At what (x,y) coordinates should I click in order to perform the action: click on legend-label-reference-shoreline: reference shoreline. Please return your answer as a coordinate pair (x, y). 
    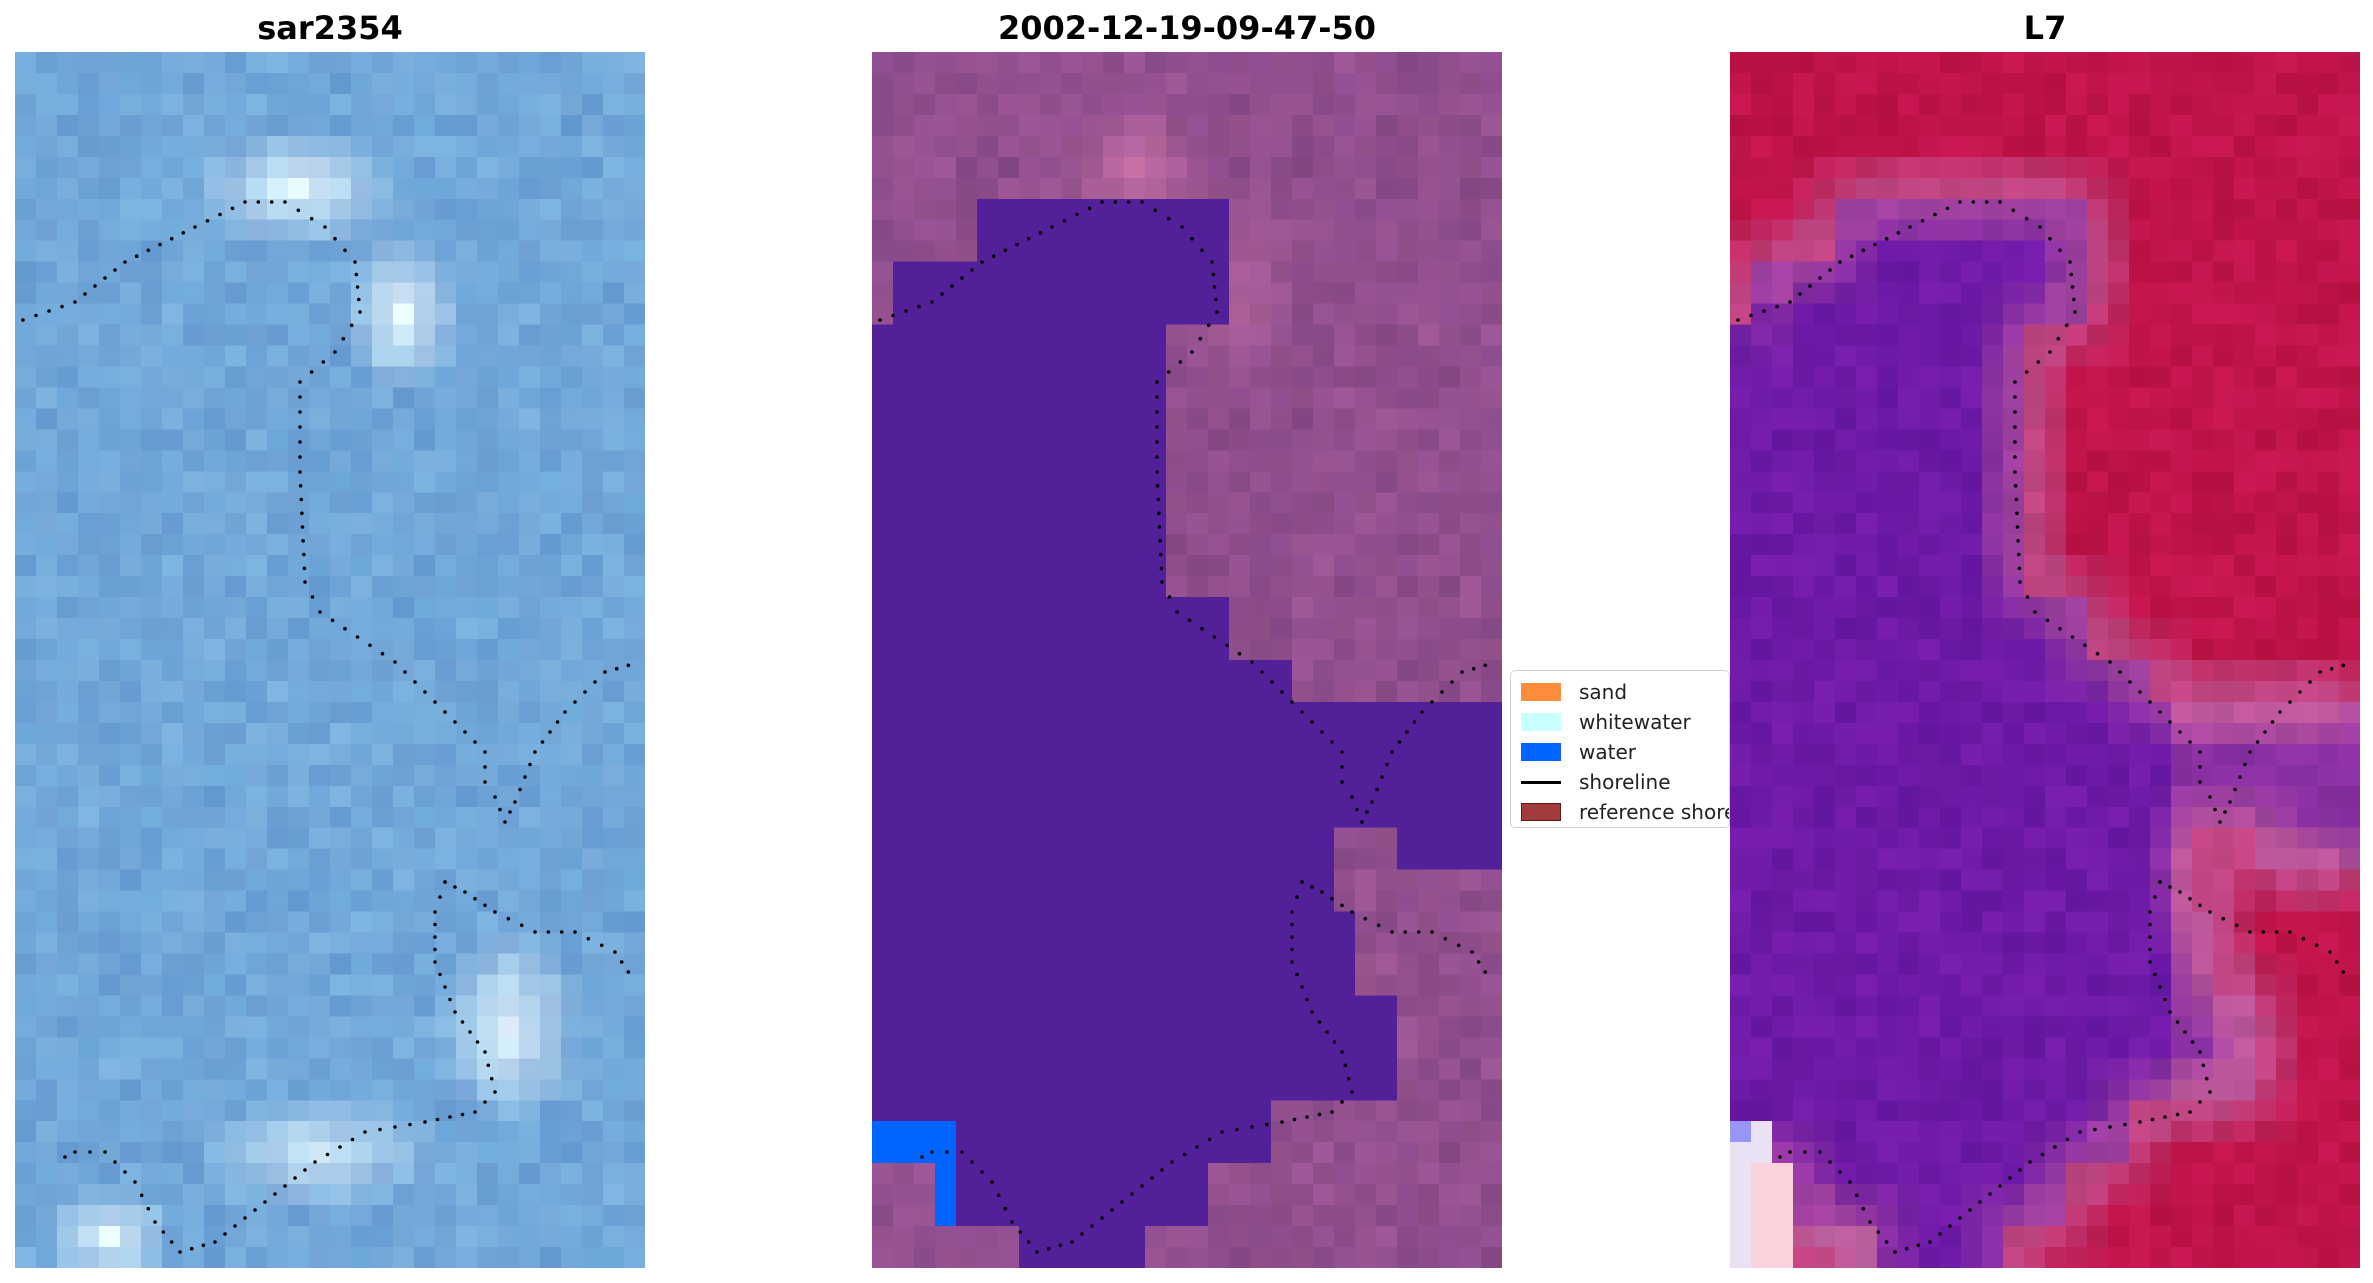
    Looking at the image, I should click on (1654, 812).